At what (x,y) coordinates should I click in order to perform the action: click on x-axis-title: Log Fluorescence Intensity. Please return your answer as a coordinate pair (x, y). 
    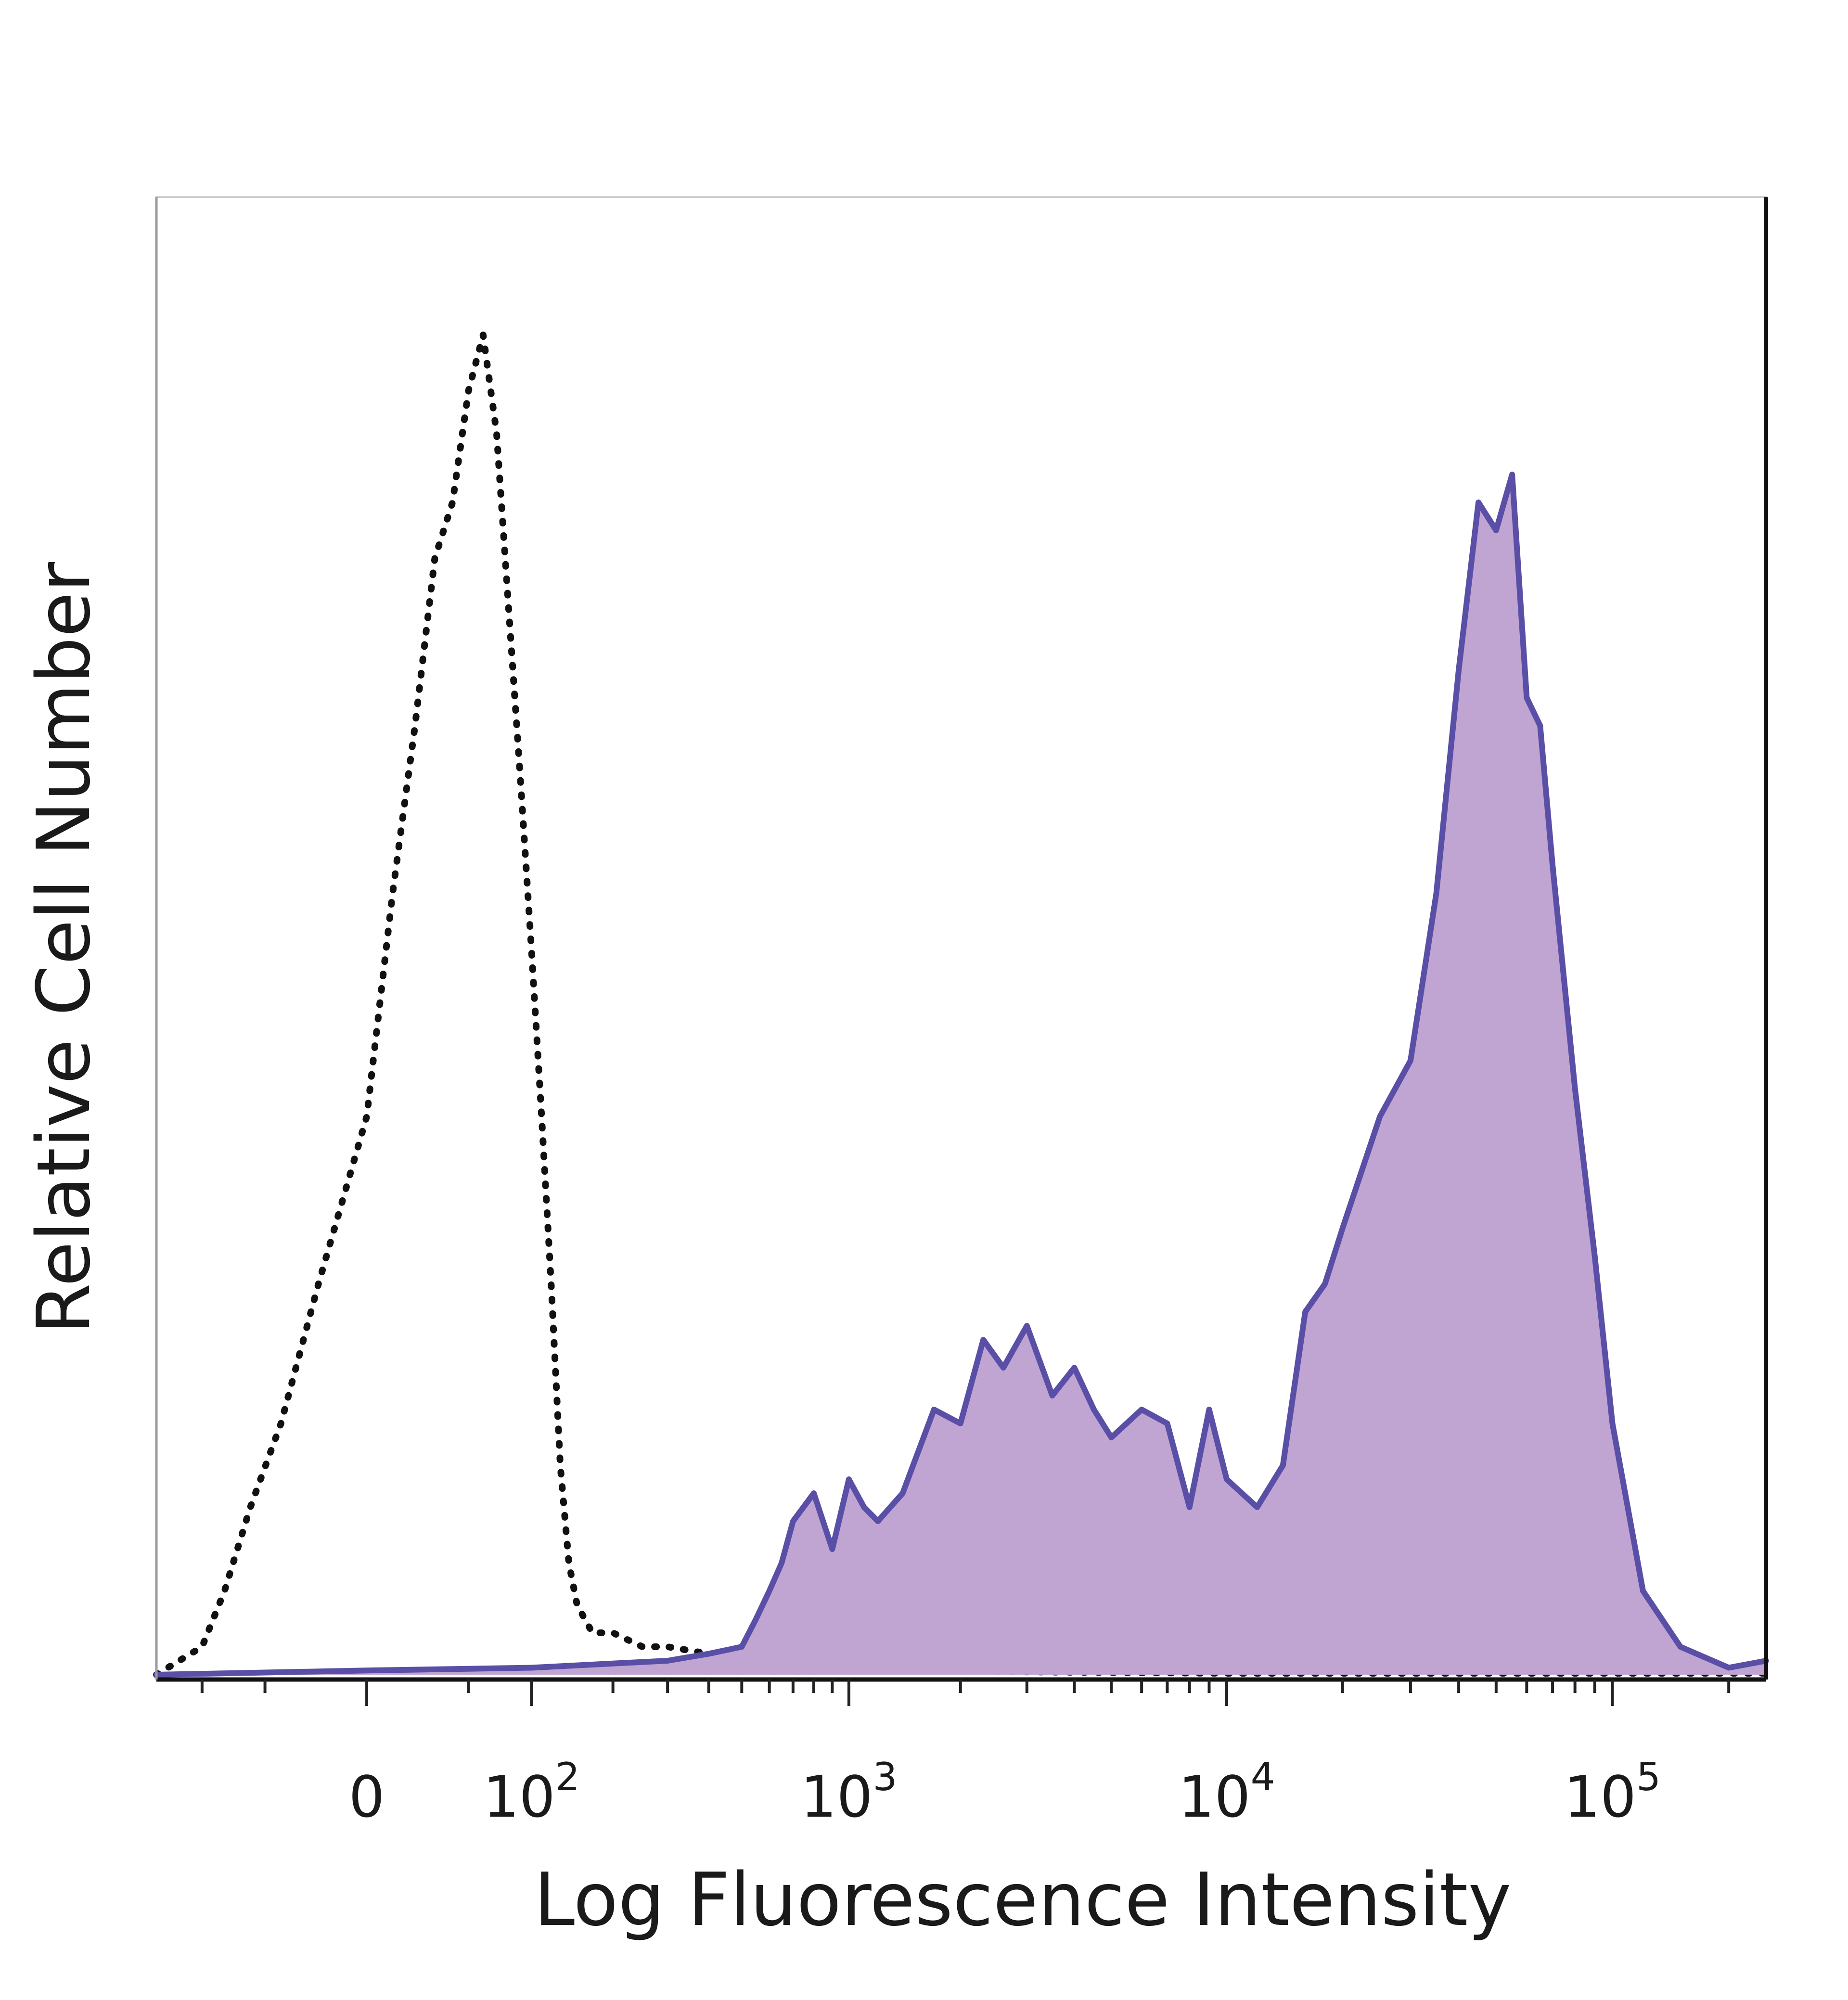
    Looking at the image, I should click on (1022, 1899).